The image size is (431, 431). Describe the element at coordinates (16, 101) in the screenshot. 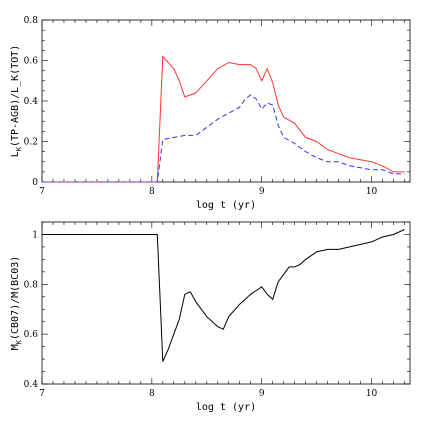

I see `y-axis-label: LK(TP-AGB)/L_K(TOT)` at that location.